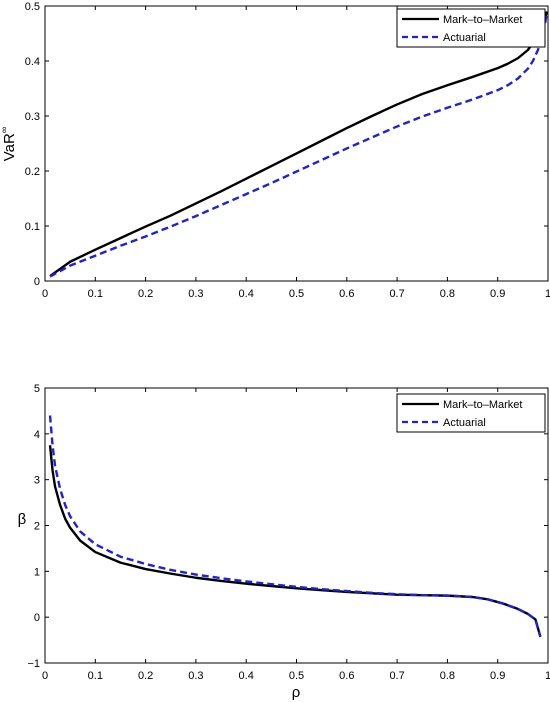 The width and height of the screenshot is (550, 702). I want to click on beta-x-tick-label: 0.3, so click(195, 676).